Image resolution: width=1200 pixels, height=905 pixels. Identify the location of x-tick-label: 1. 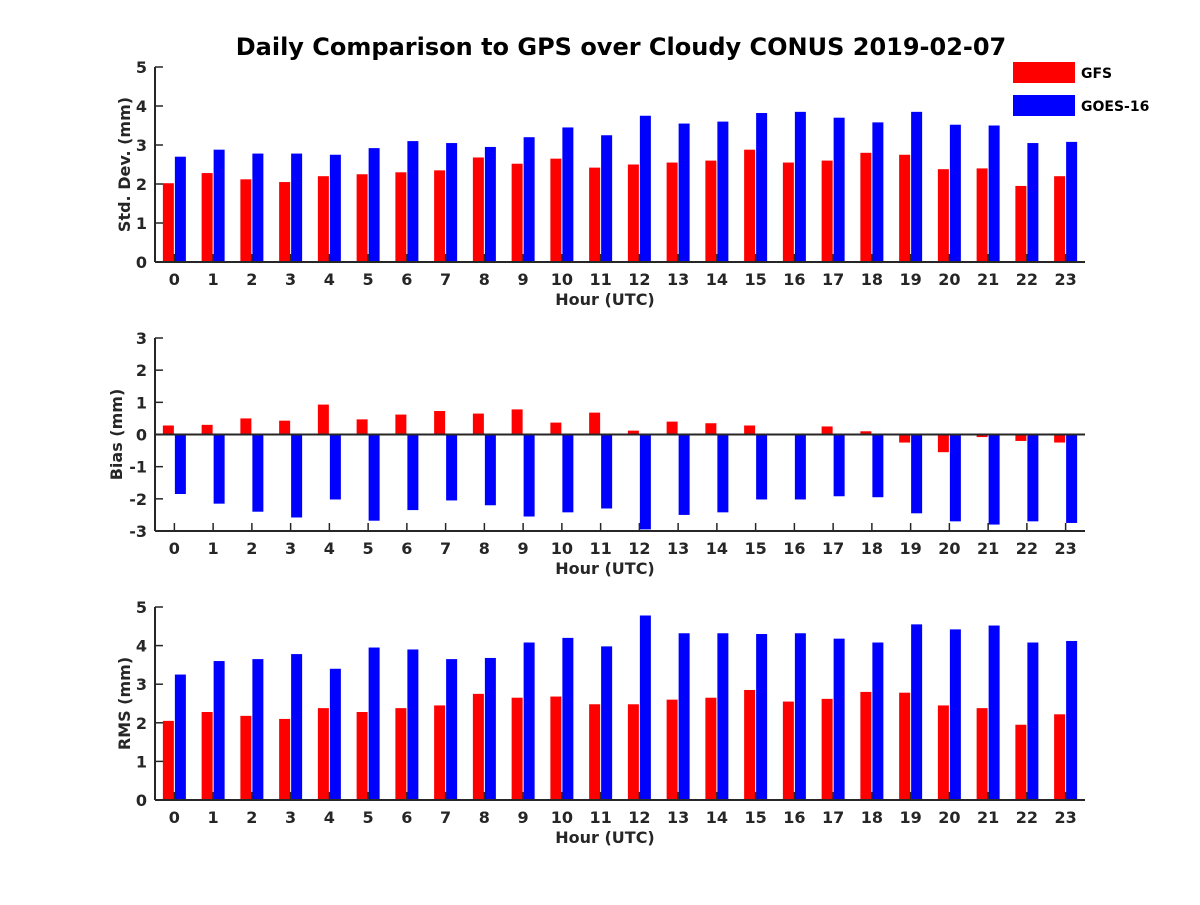
(213, 817).